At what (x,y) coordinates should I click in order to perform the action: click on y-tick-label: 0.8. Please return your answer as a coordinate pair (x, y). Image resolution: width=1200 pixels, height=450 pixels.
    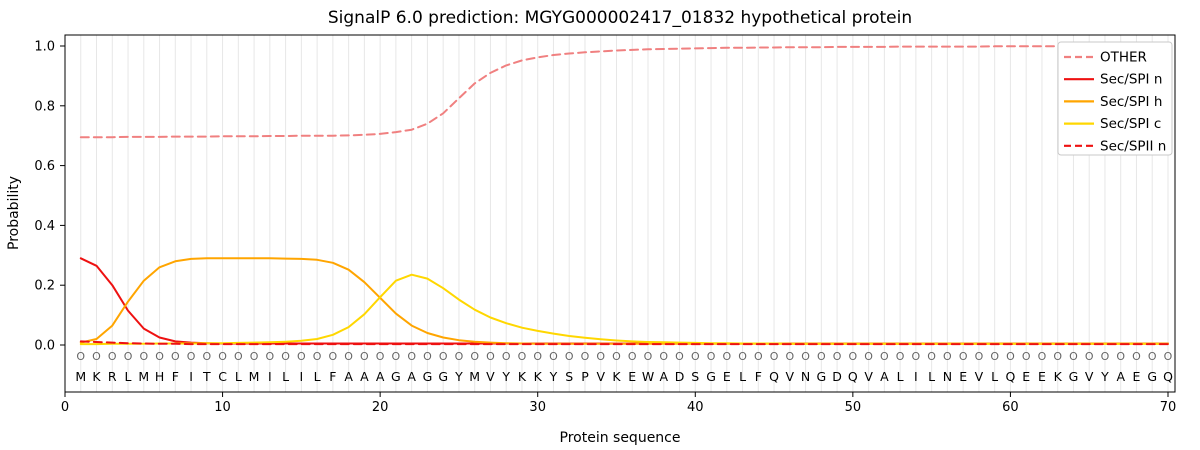
    Looking at the image, I should click on (44, 106).